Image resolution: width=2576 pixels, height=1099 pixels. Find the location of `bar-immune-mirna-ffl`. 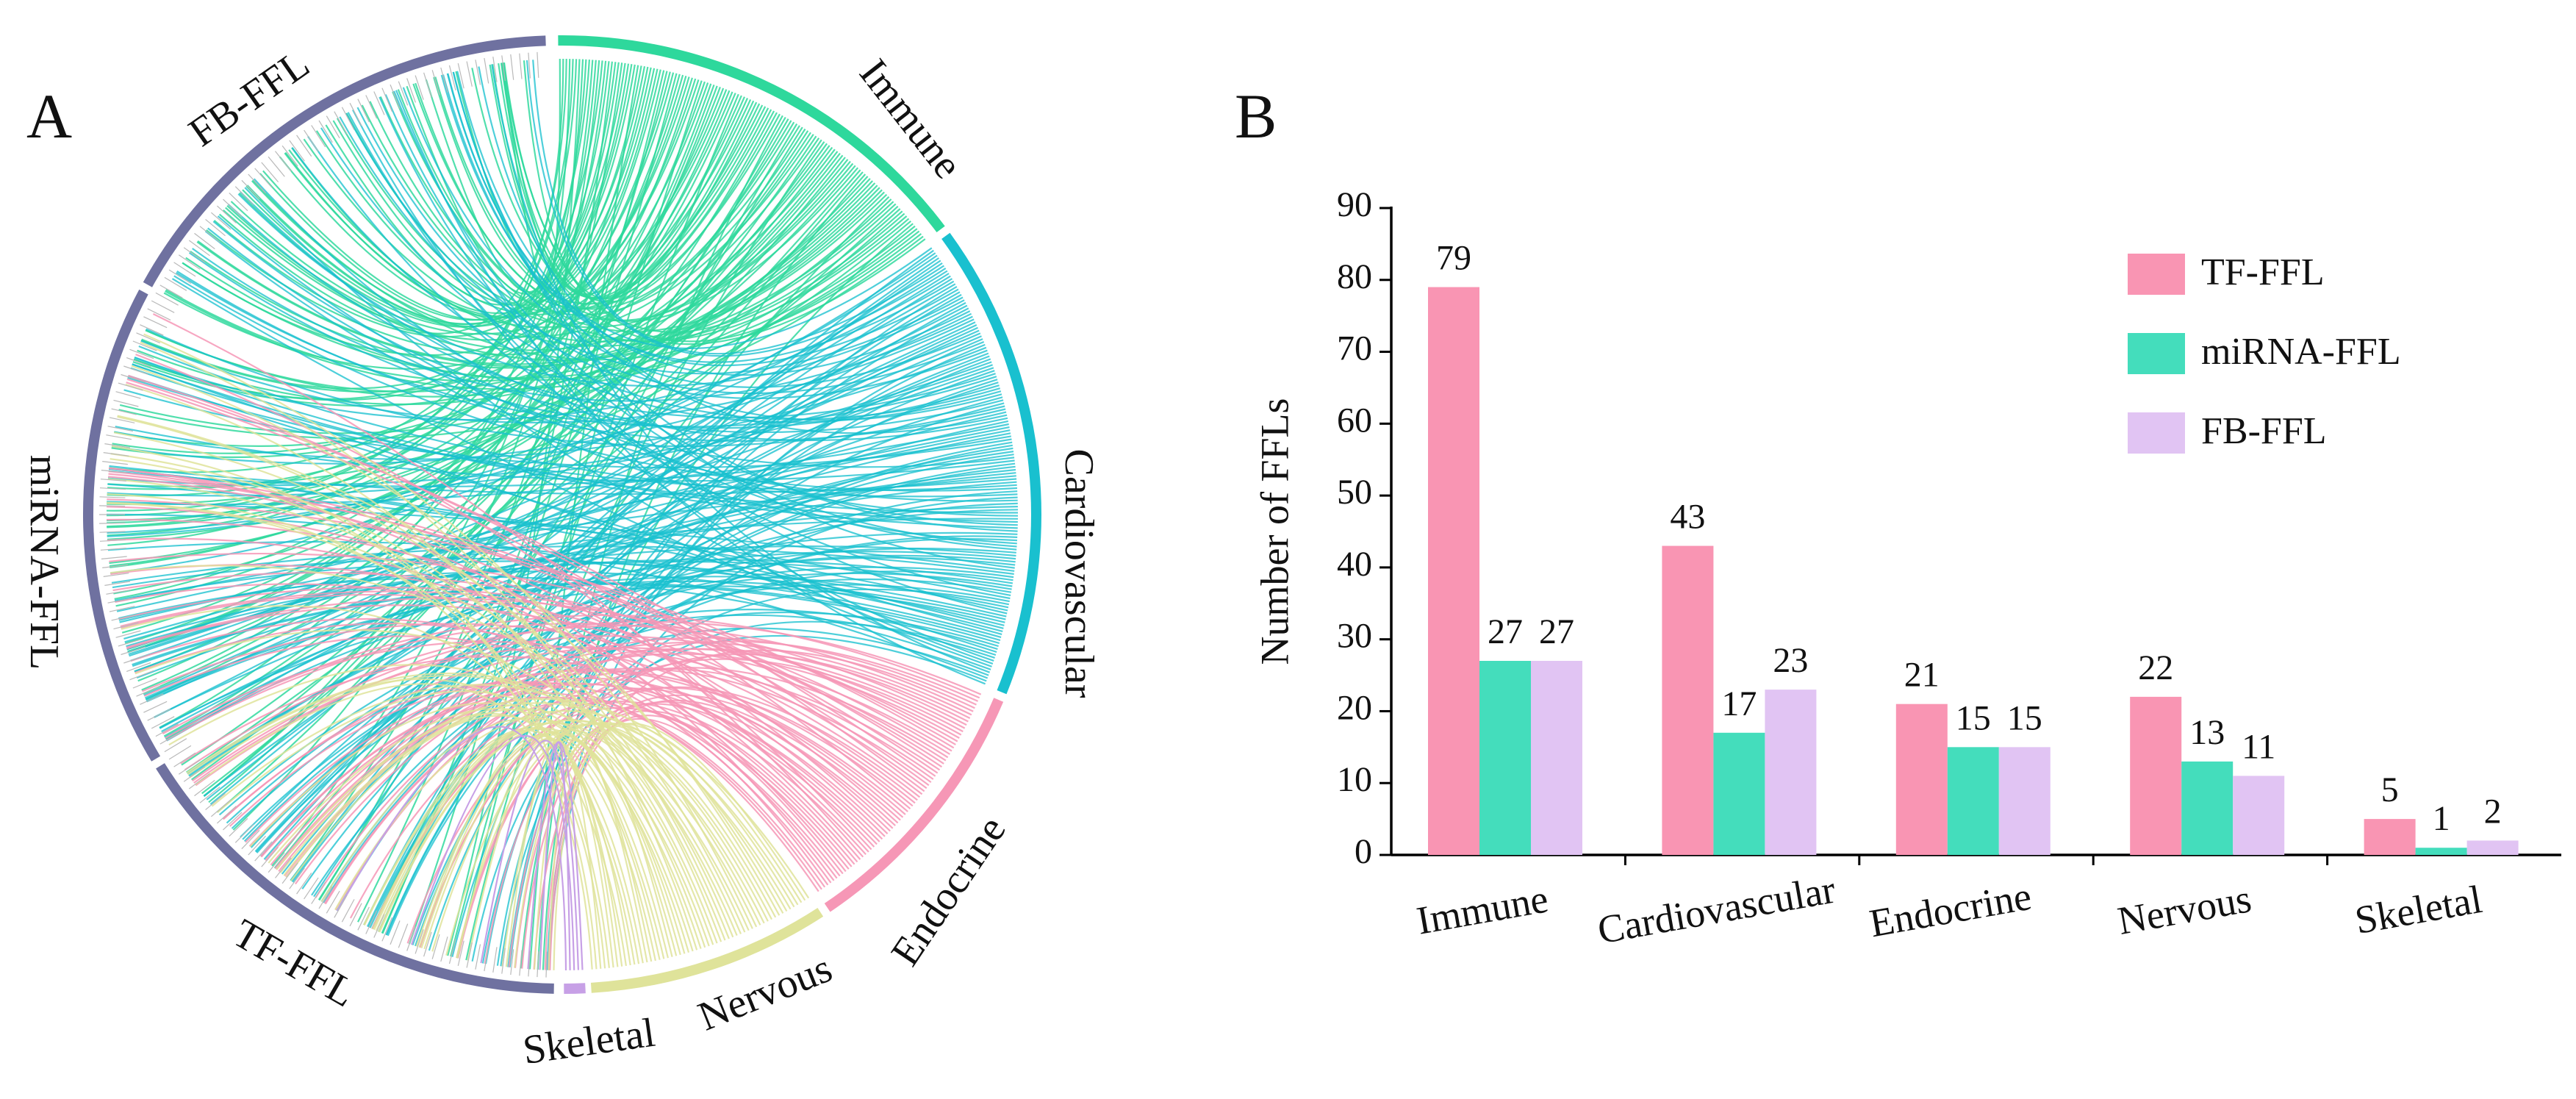

bar-immune-mirna-ffl is located at coordinates (1505, 758).